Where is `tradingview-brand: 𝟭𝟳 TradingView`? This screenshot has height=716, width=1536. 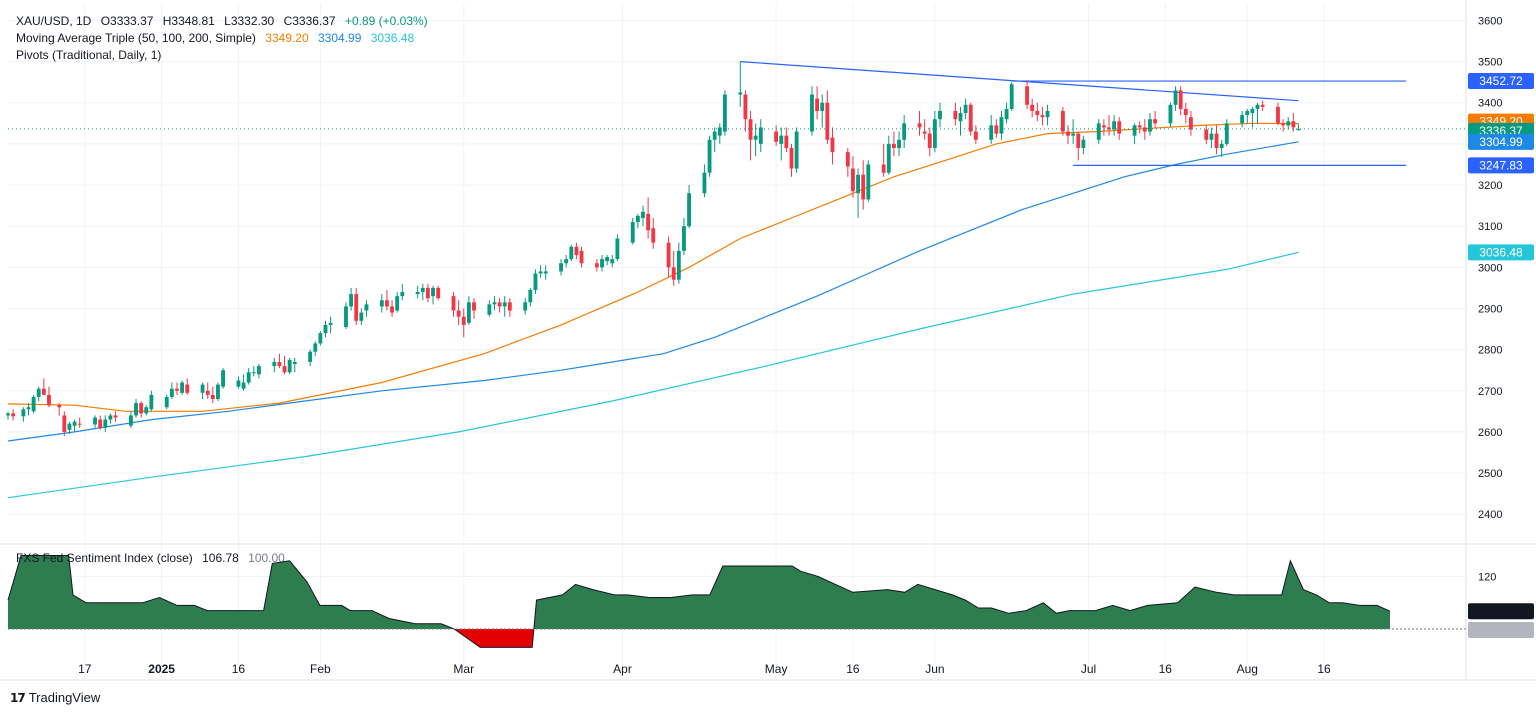 tradingview-brand: 𝟭𝟳 TradingView is located at coordinates (55, 697).